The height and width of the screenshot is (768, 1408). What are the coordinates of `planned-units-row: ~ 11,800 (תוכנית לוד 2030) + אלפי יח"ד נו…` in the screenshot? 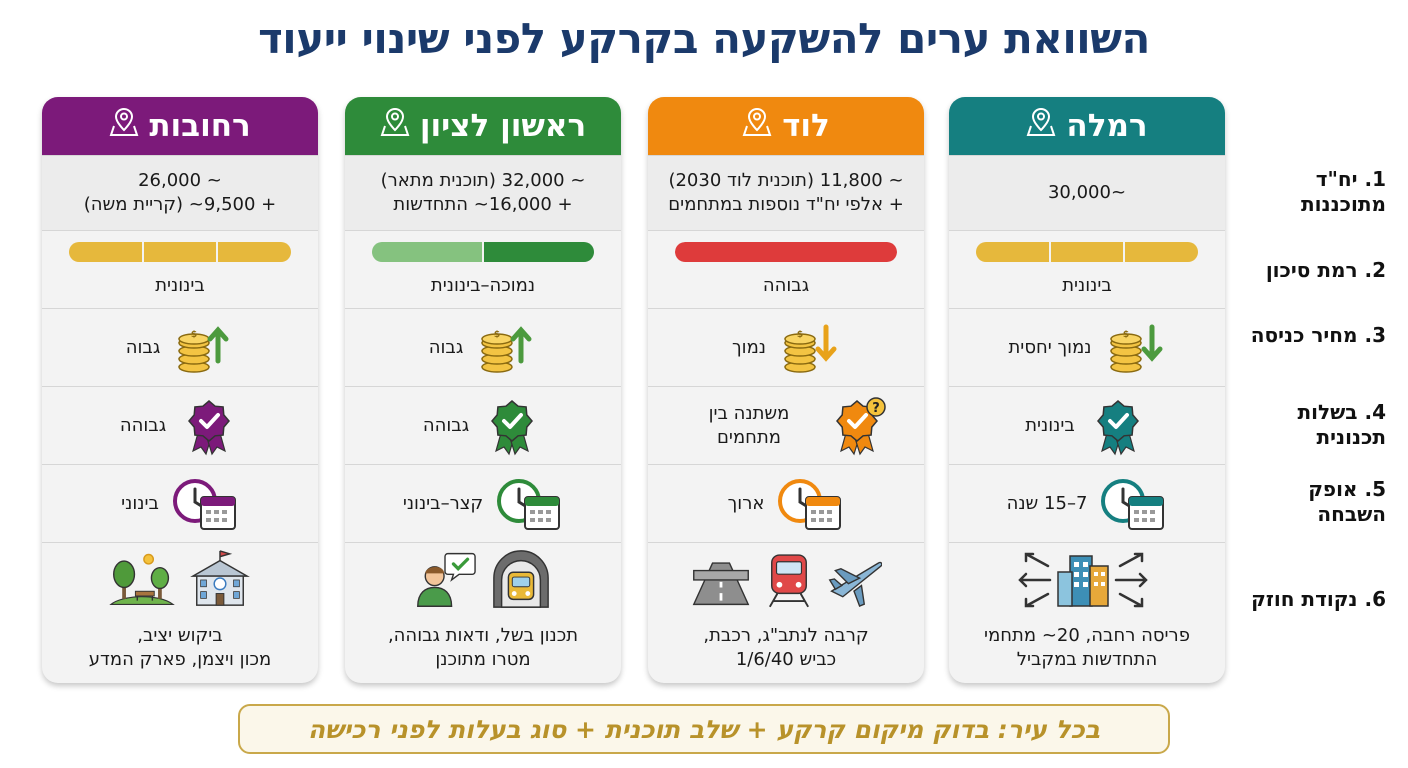 It's located at (786, 192).